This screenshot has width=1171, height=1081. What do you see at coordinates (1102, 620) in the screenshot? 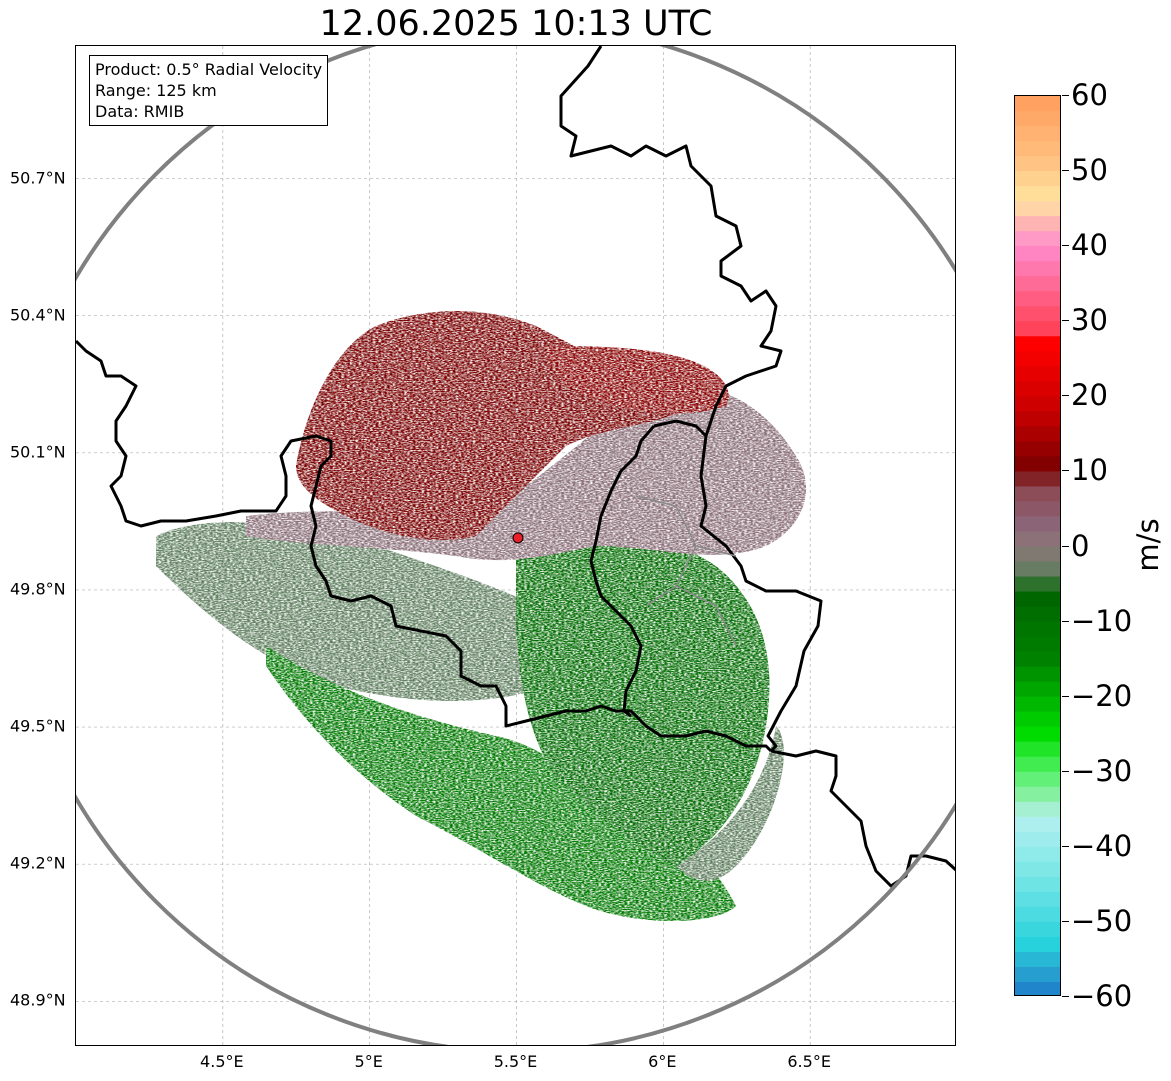
I see `colorbar-tick-label: −10` at bounding box center [1102, 620].